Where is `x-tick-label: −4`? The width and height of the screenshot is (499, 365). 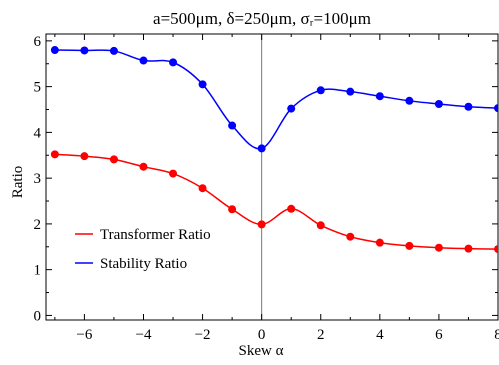 x-tick-label: −4 is located at coordinates (144, 335).